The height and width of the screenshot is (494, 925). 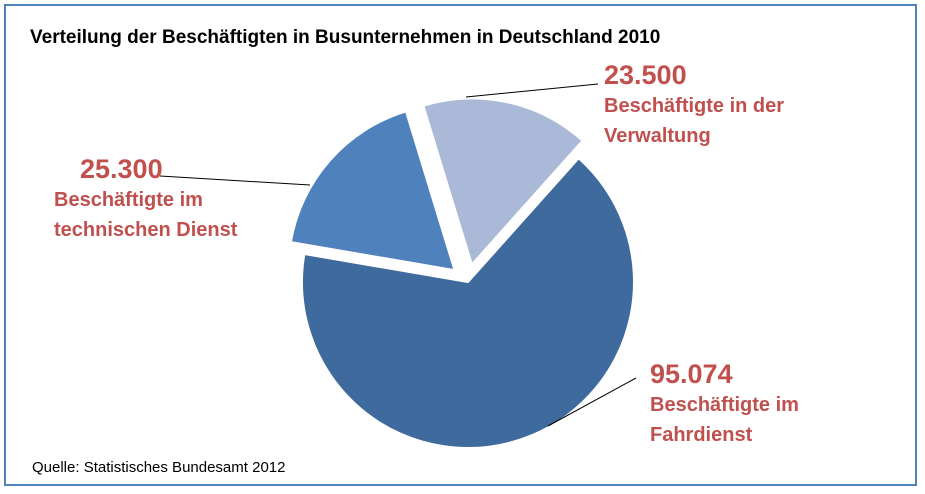 What do you see at coordinates (657, 136) in the screenshot?
I see `slice-category-label-0-1: Verwaltung` at bounding box center [657, 136].